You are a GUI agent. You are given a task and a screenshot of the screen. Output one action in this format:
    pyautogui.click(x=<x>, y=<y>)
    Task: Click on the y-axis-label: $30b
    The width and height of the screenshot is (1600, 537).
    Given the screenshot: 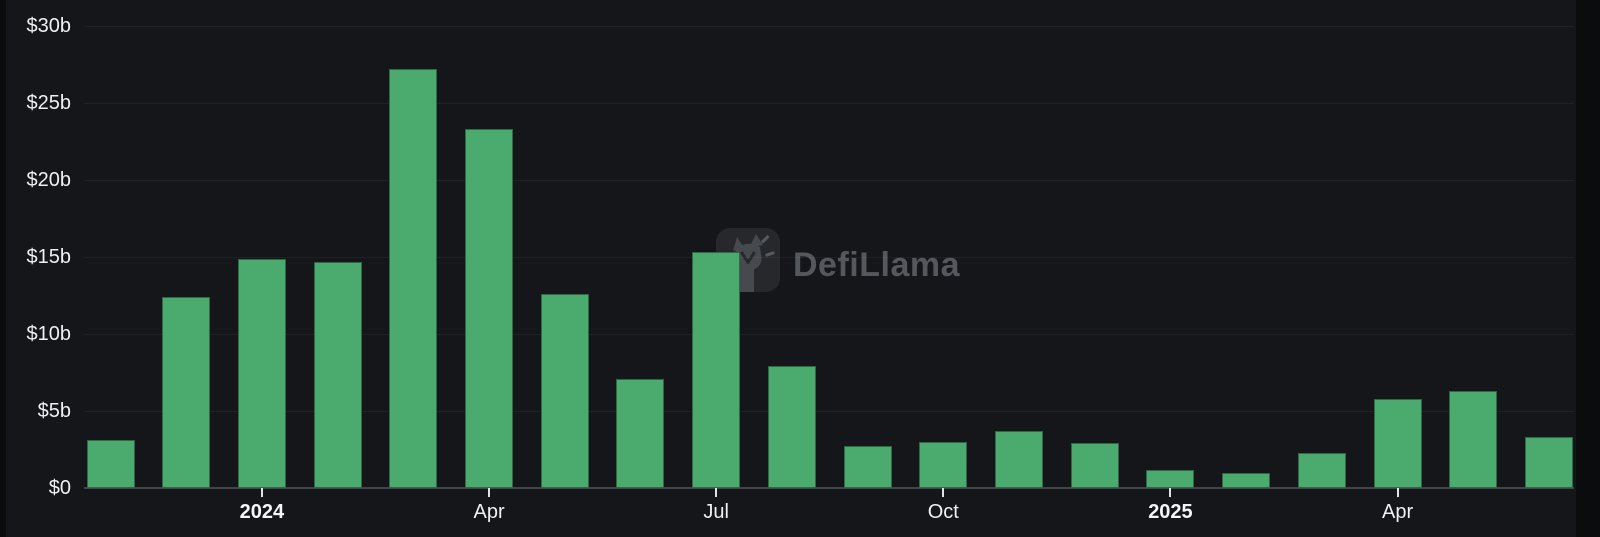 What is the action you would take?
    pyautogui.click(x=49, y=26)
    